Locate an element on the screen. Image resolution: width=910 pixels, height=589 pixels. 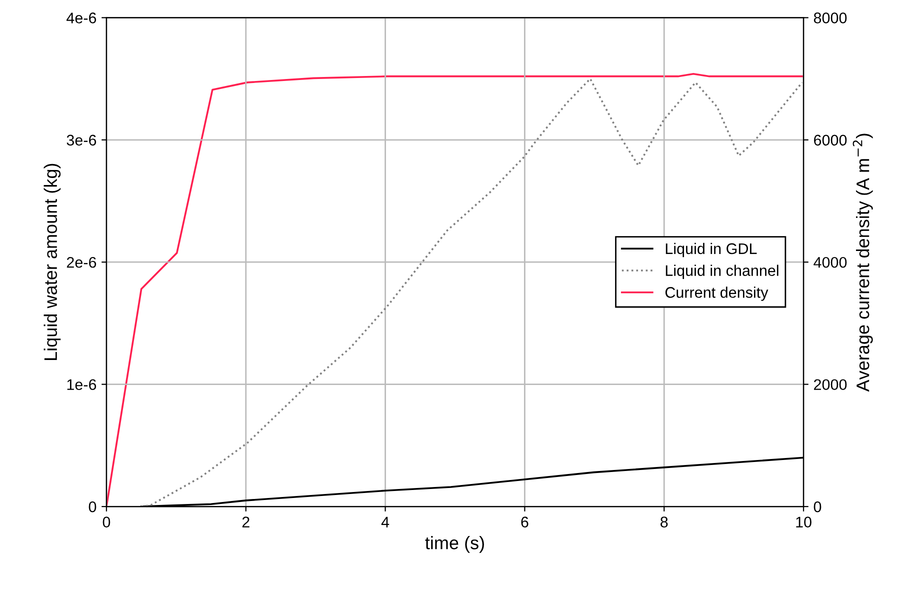
y-tick-label: 4e-6 is located at coordinates (81, 18).